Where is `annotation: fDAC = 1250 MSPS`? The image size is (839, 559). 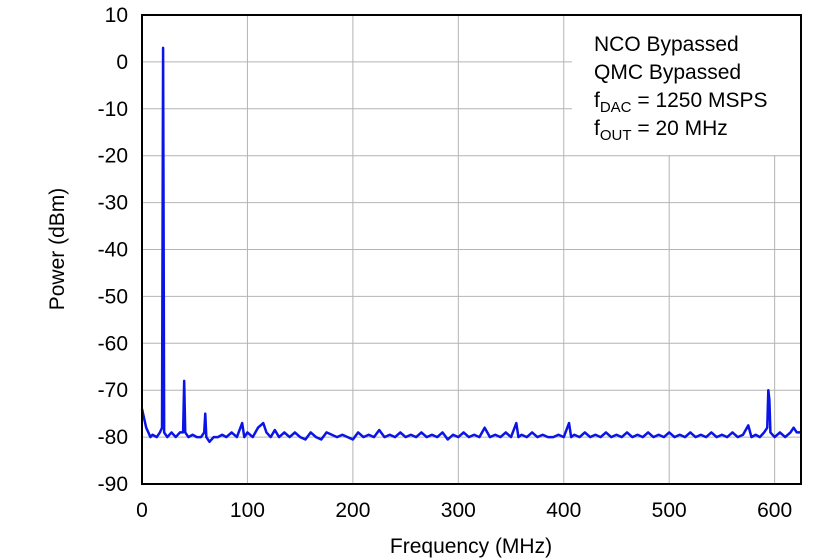 annotation: fDAC = 1250 MSPS is located at coordinates (681, 102).